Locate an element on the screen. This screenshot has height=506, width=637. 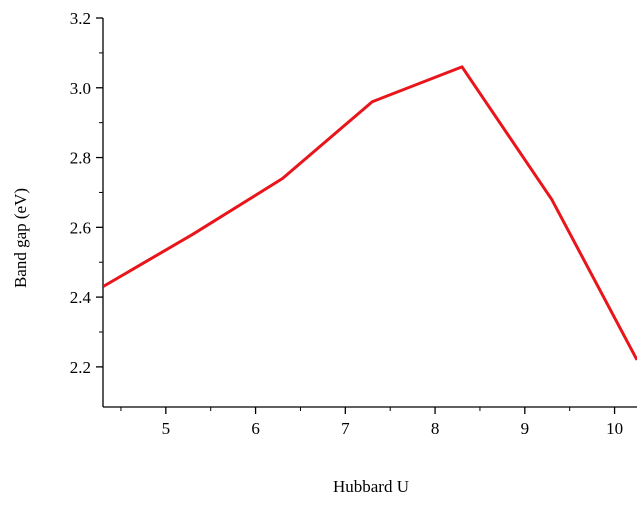
y-tick-label: 2.8 is located at coordinates (80, 158).